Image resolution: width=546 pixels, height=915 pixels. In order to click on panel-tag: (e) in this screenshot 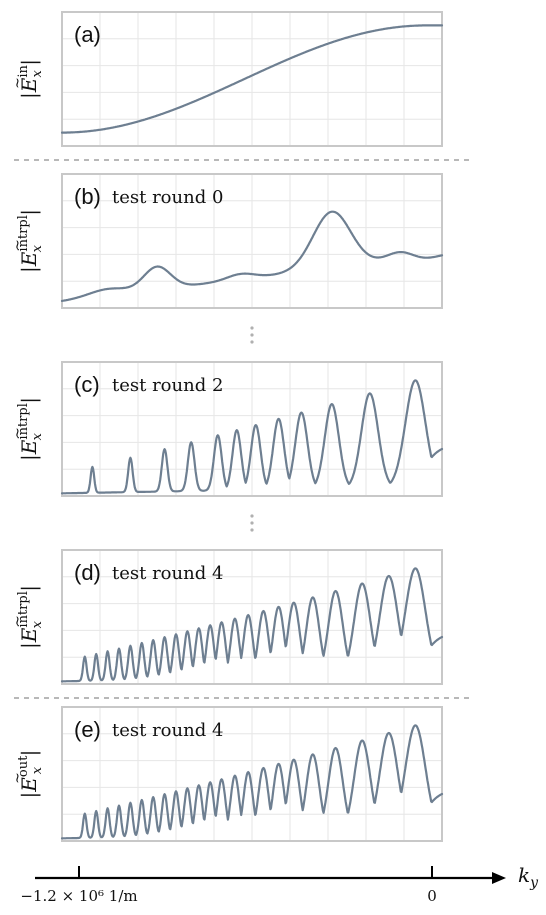, I will do `click(87, 729)`.